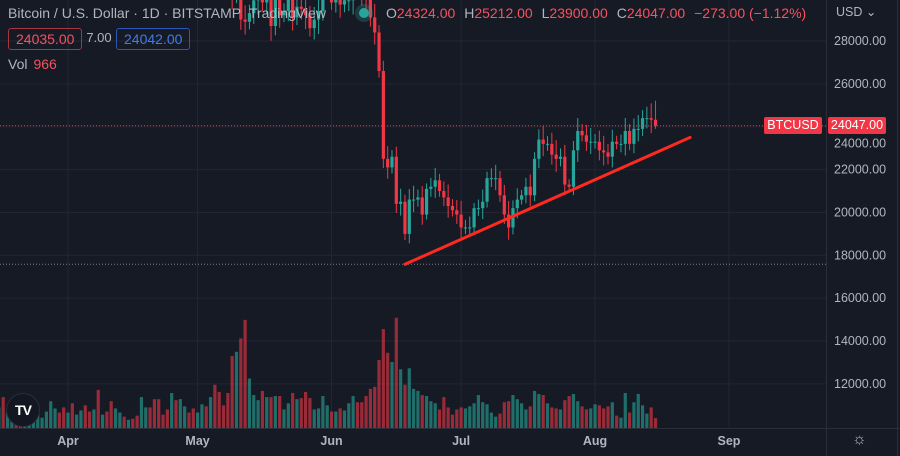  I want to click on watermark: TradingView, so click(287, 13).